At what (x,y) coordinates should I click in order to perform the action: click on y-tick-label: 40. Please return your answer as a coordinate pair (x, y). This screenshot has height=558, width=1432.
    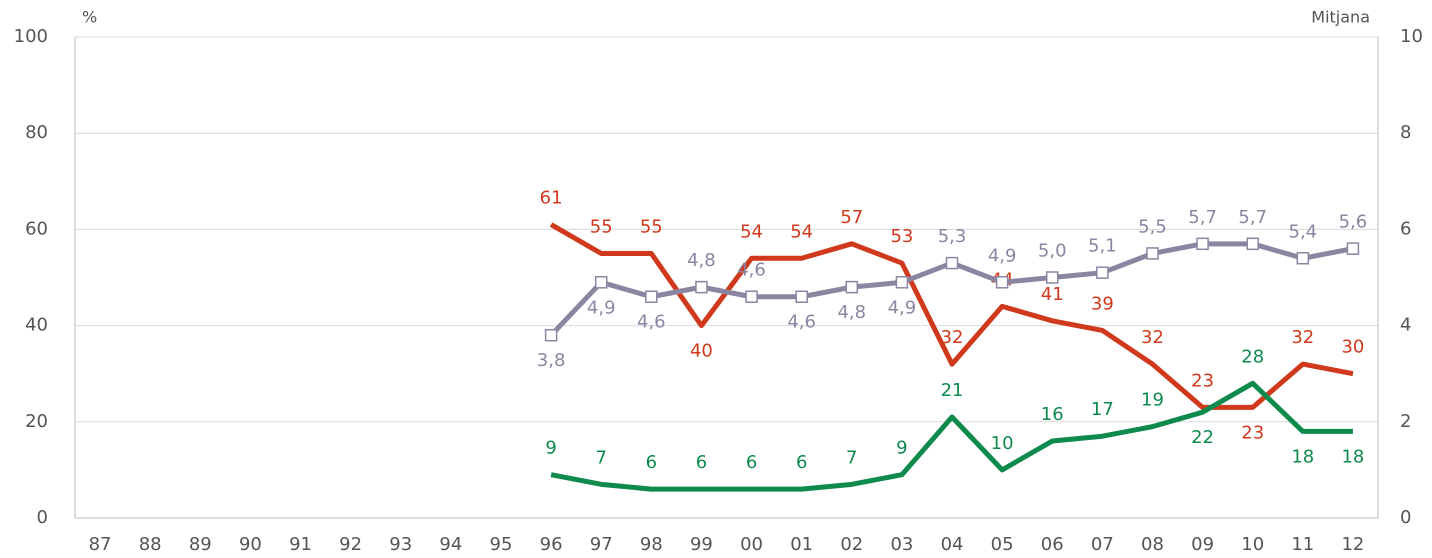
    Looking at the image, I should click on (36, 325).